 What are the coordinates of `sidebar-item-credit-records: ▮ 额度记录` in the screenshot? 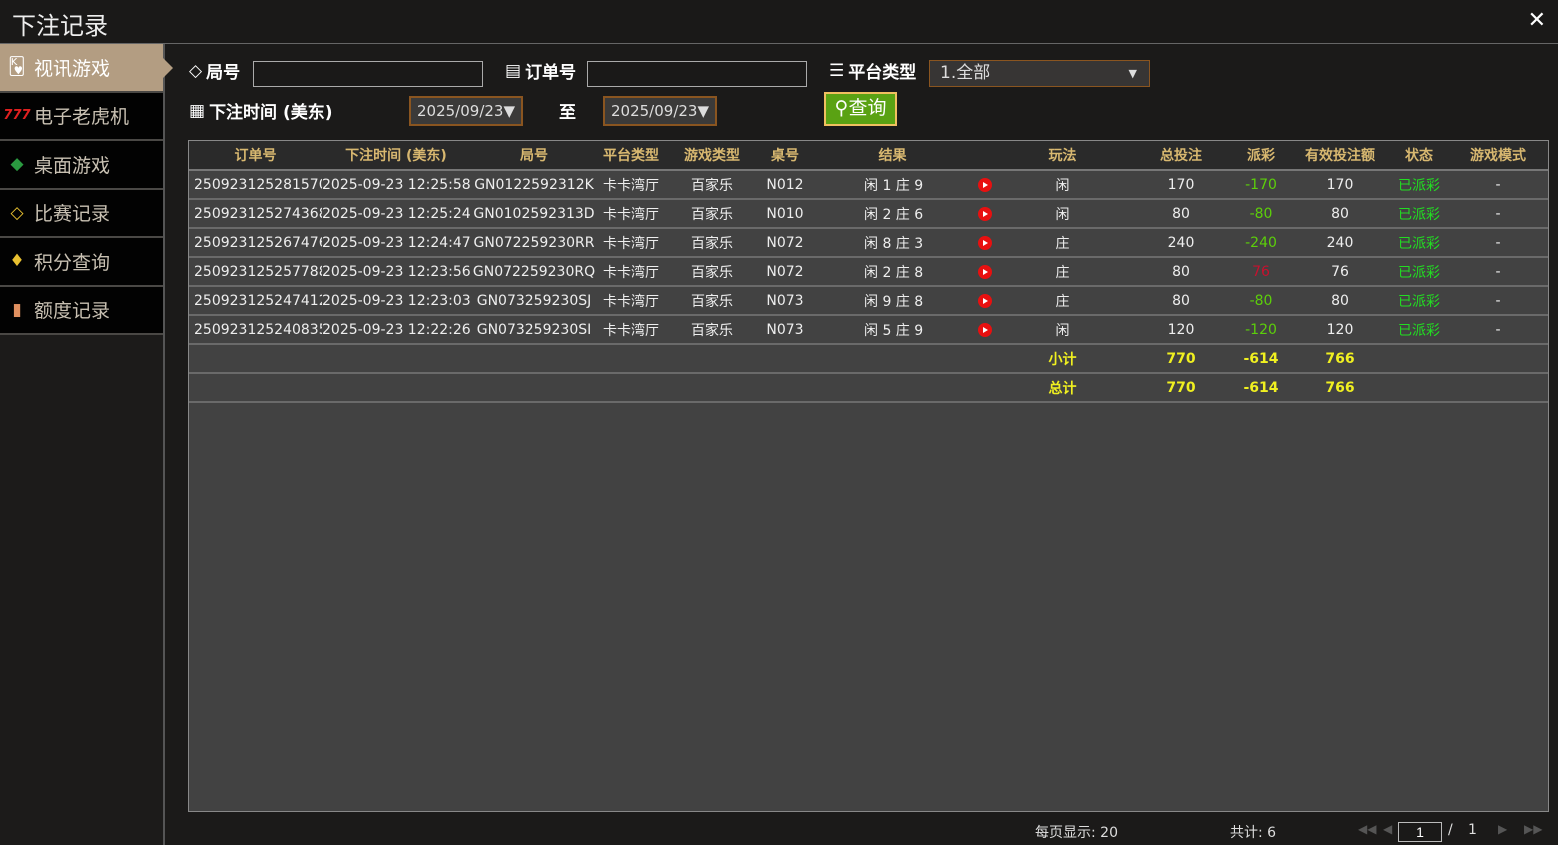 It's located at (81, 310).